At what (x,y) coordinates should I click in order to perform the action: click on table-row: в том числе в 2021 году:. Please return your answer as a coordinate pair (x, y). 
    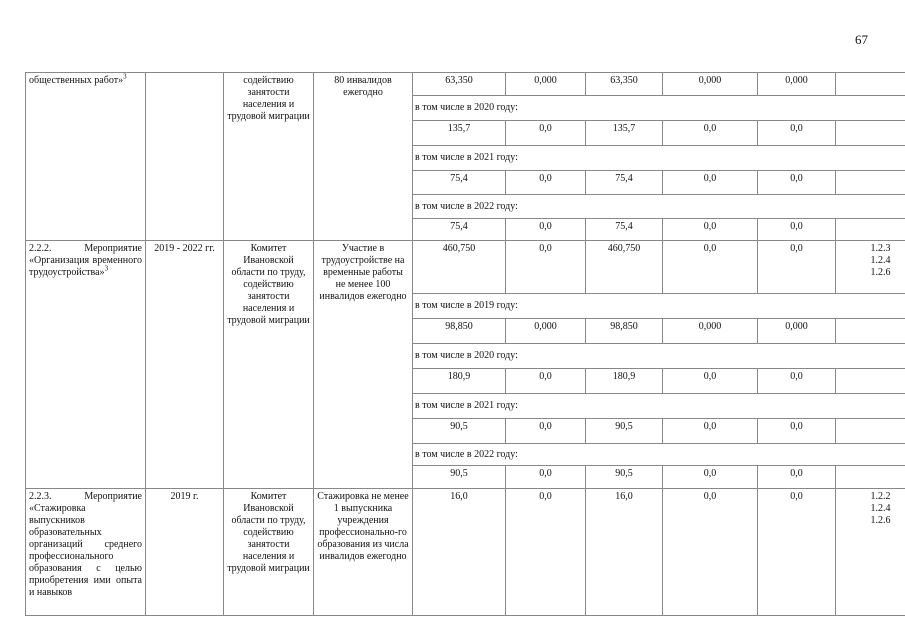
    Looking at the image, I should click on (465, 406).